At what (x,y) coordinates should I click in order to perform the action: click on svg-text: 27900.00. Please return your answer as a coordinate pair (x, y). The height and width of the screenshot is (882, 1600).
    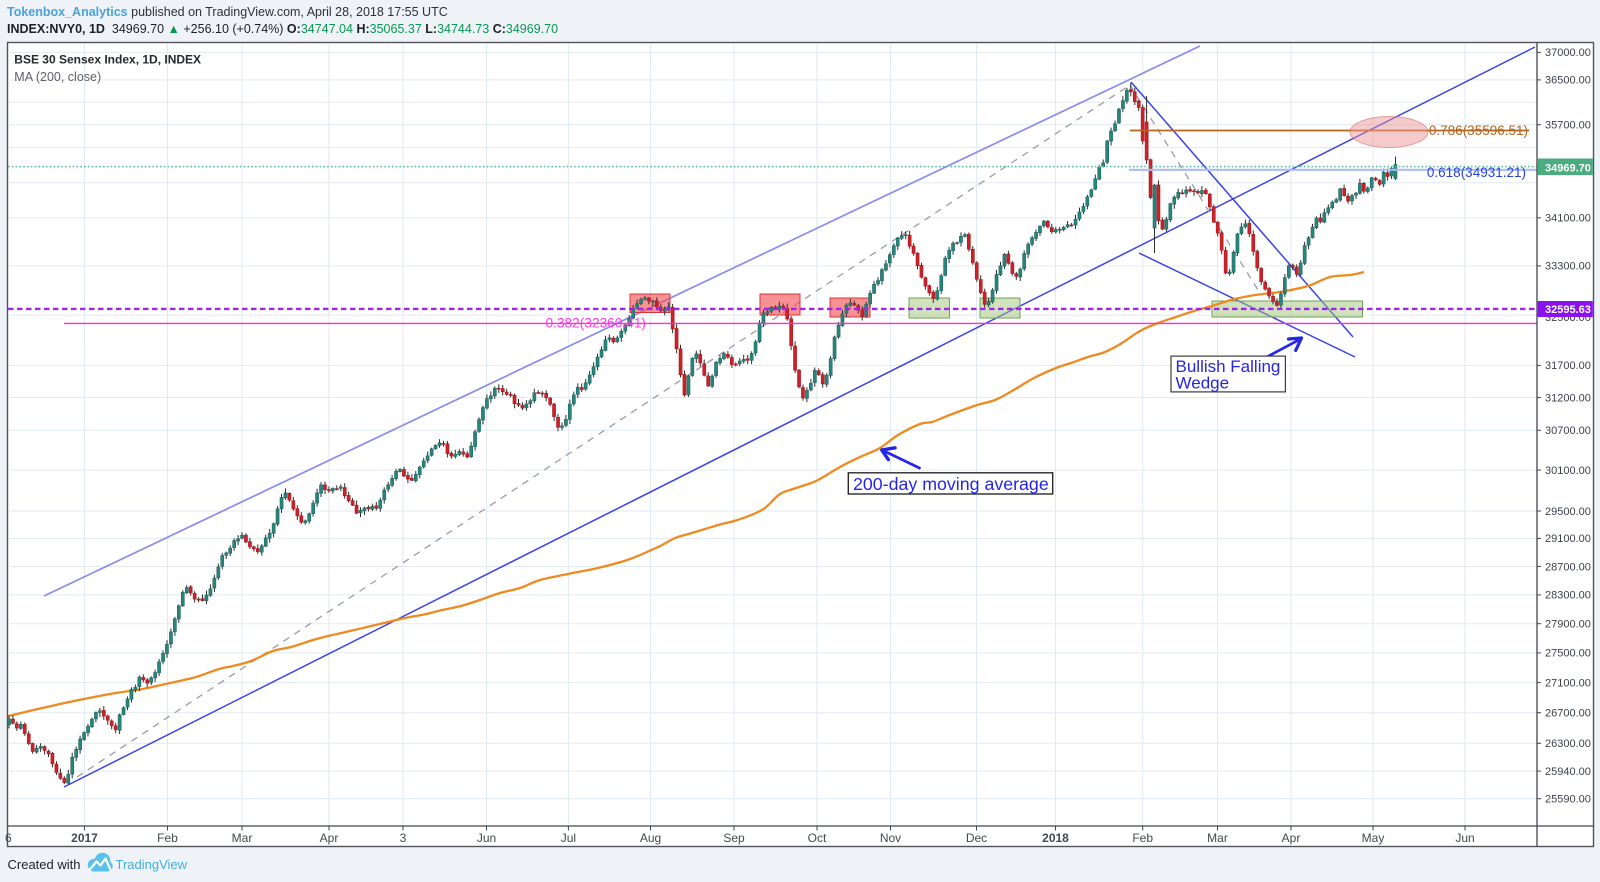
    Looking at the image, I should click on (1568, 625).